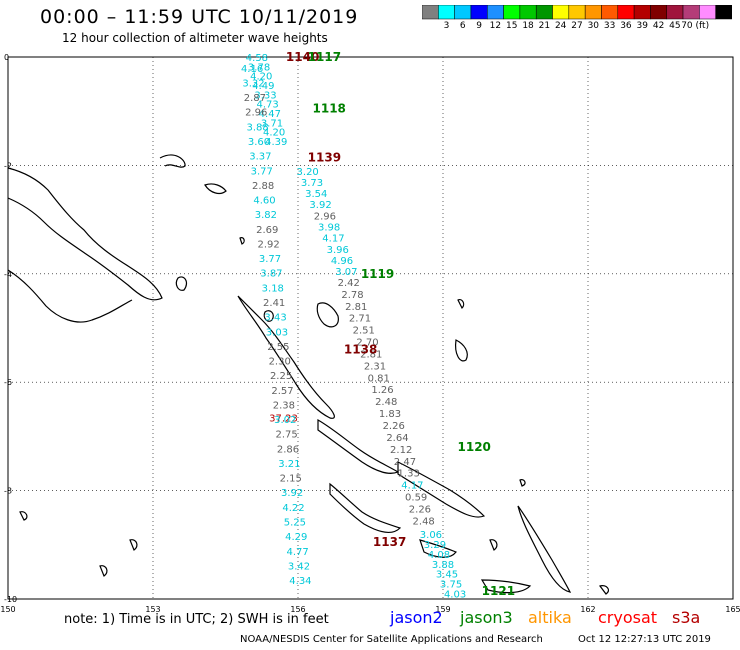 This screenshot has height=650, width=740. What do you see at coordinates (267, 230) in the screenshot?
I see `wave-height-value: 2.69` at bounding box center [267, 230].